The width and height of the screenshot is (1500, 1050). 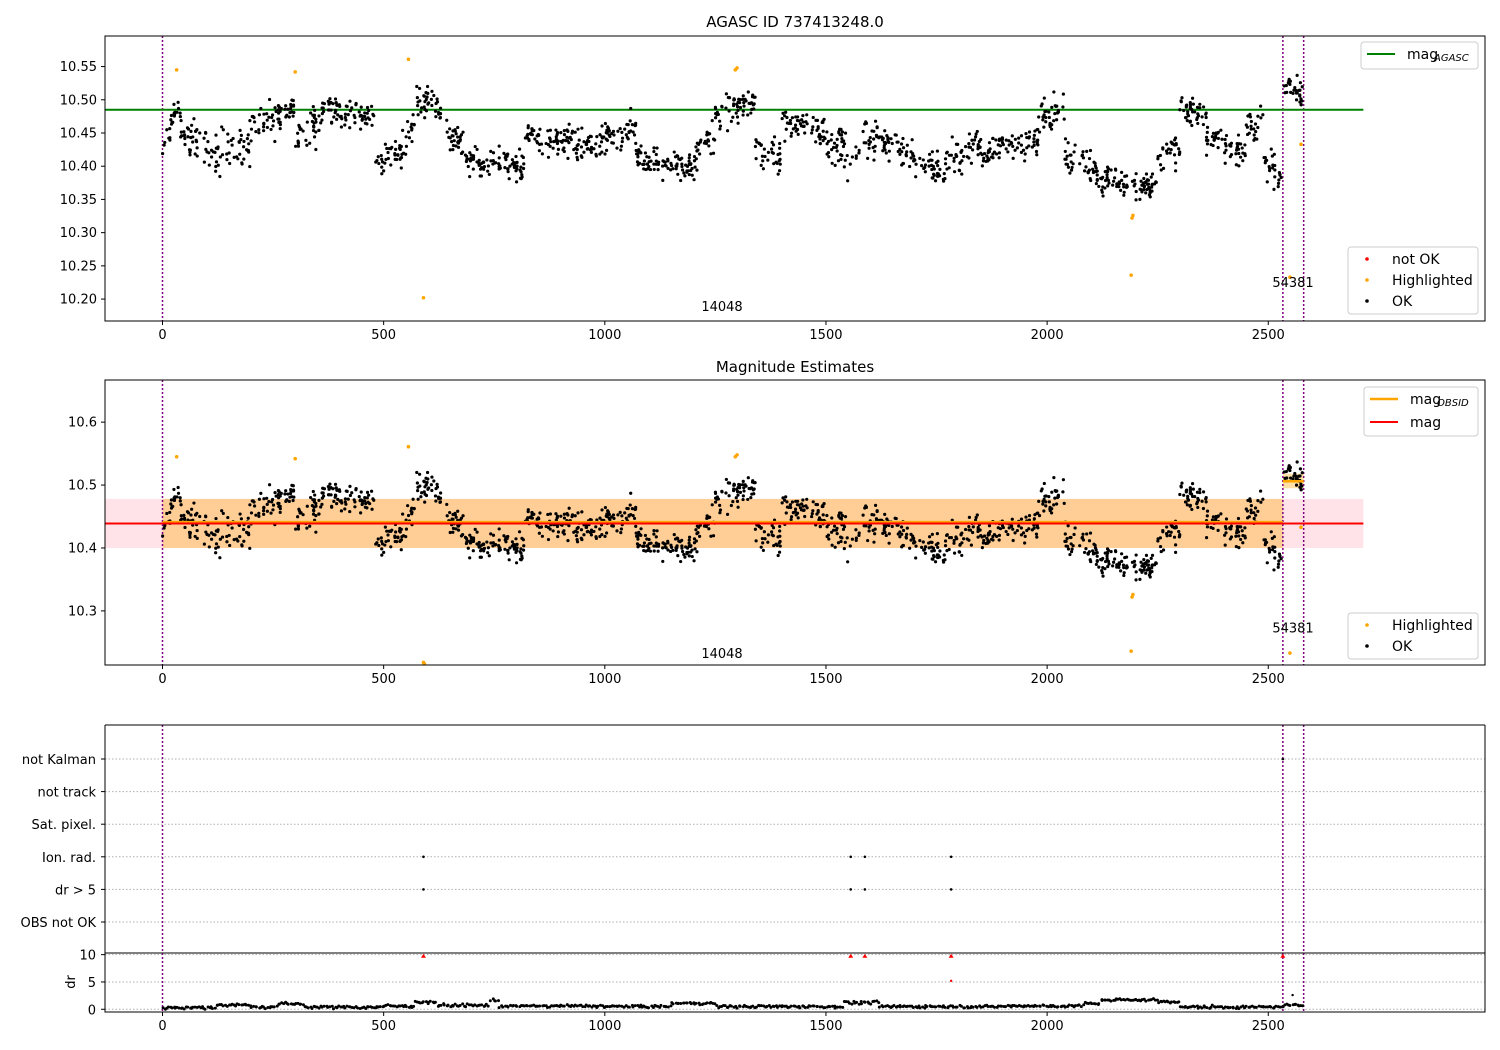 I want to click on legend-mag-label: mag, so click(x=1425, y=423).